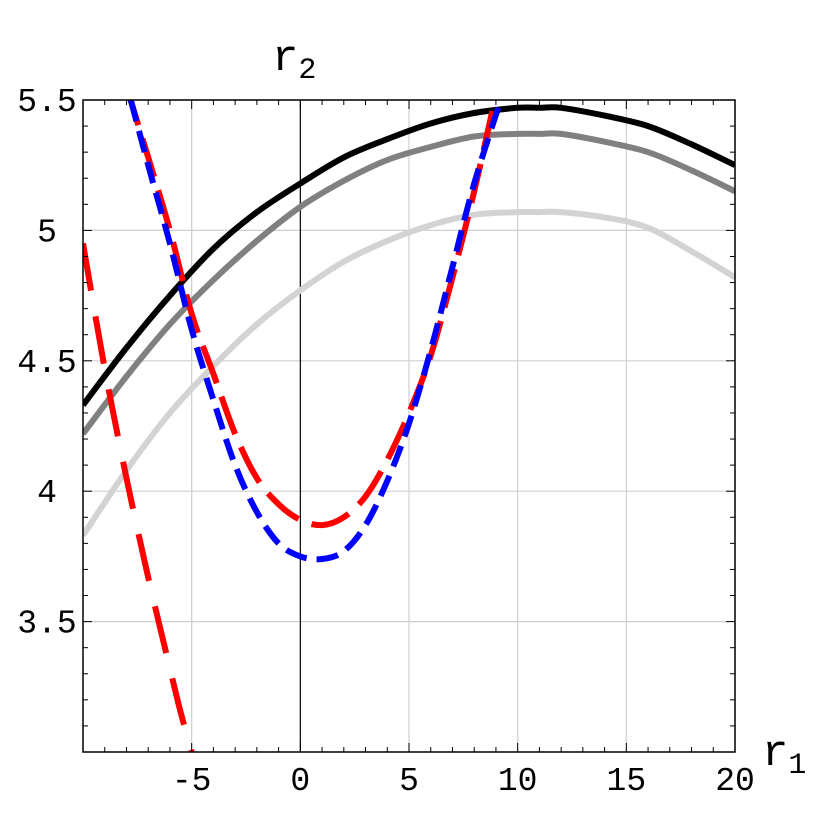  Describe the element at coordinates (285, 59) in the screenshot. I see `y-axis-title-main: r` at that location.